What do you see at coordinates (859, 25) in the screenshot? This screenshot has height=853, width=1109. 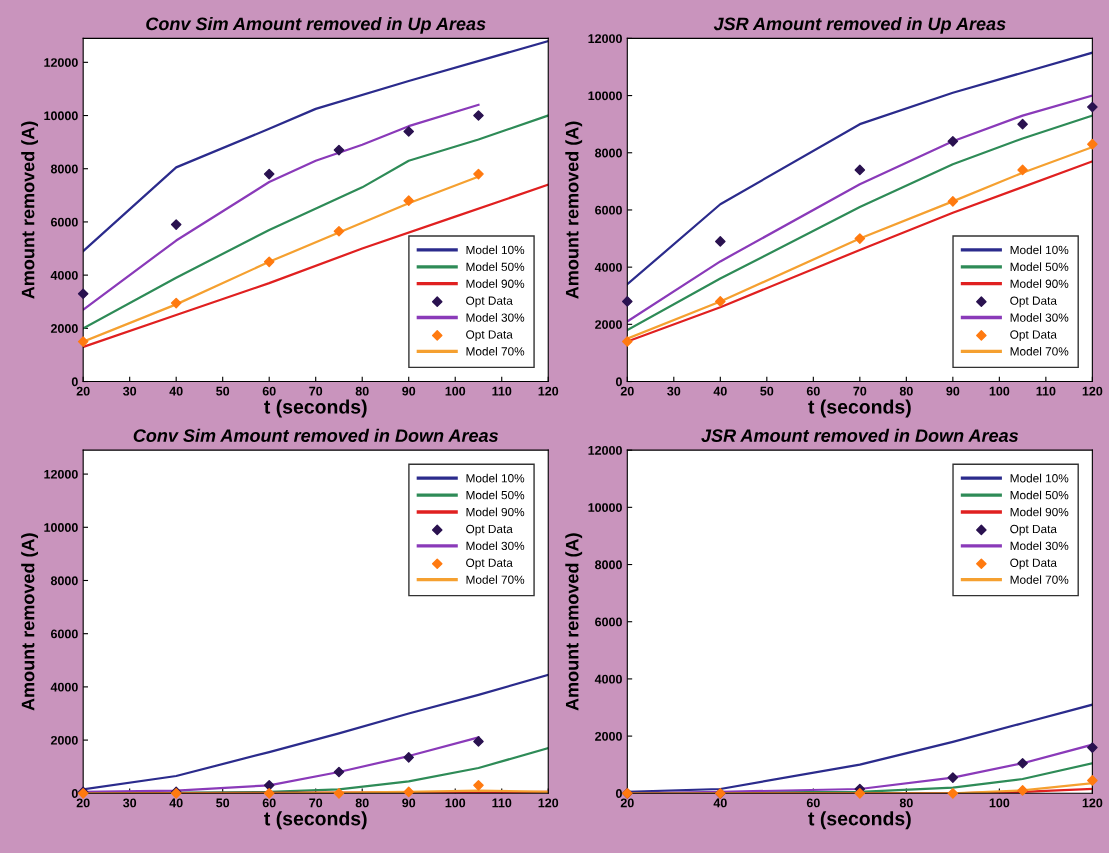 I see `chart-title: JSR Amount removed in Up Areas` at bounding box center [859, 25].